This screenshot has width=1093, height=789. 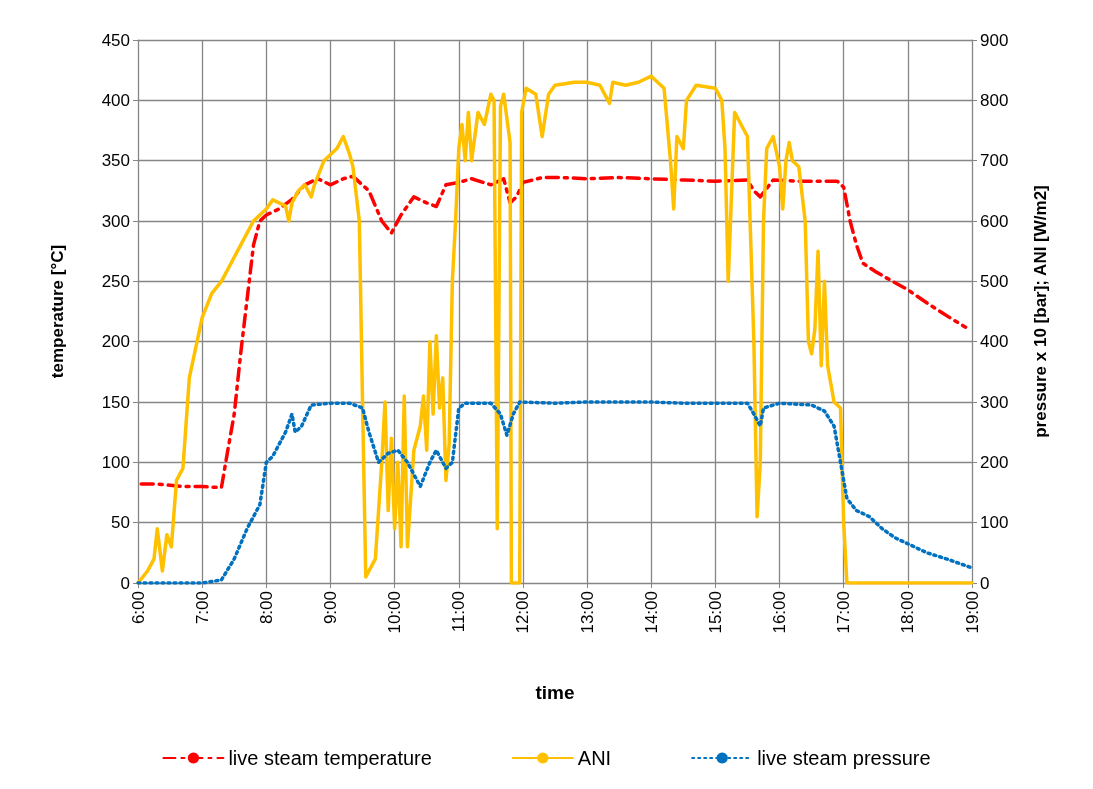 I want to click on x-tick-label: 7:00, so click(x=202, y=608).